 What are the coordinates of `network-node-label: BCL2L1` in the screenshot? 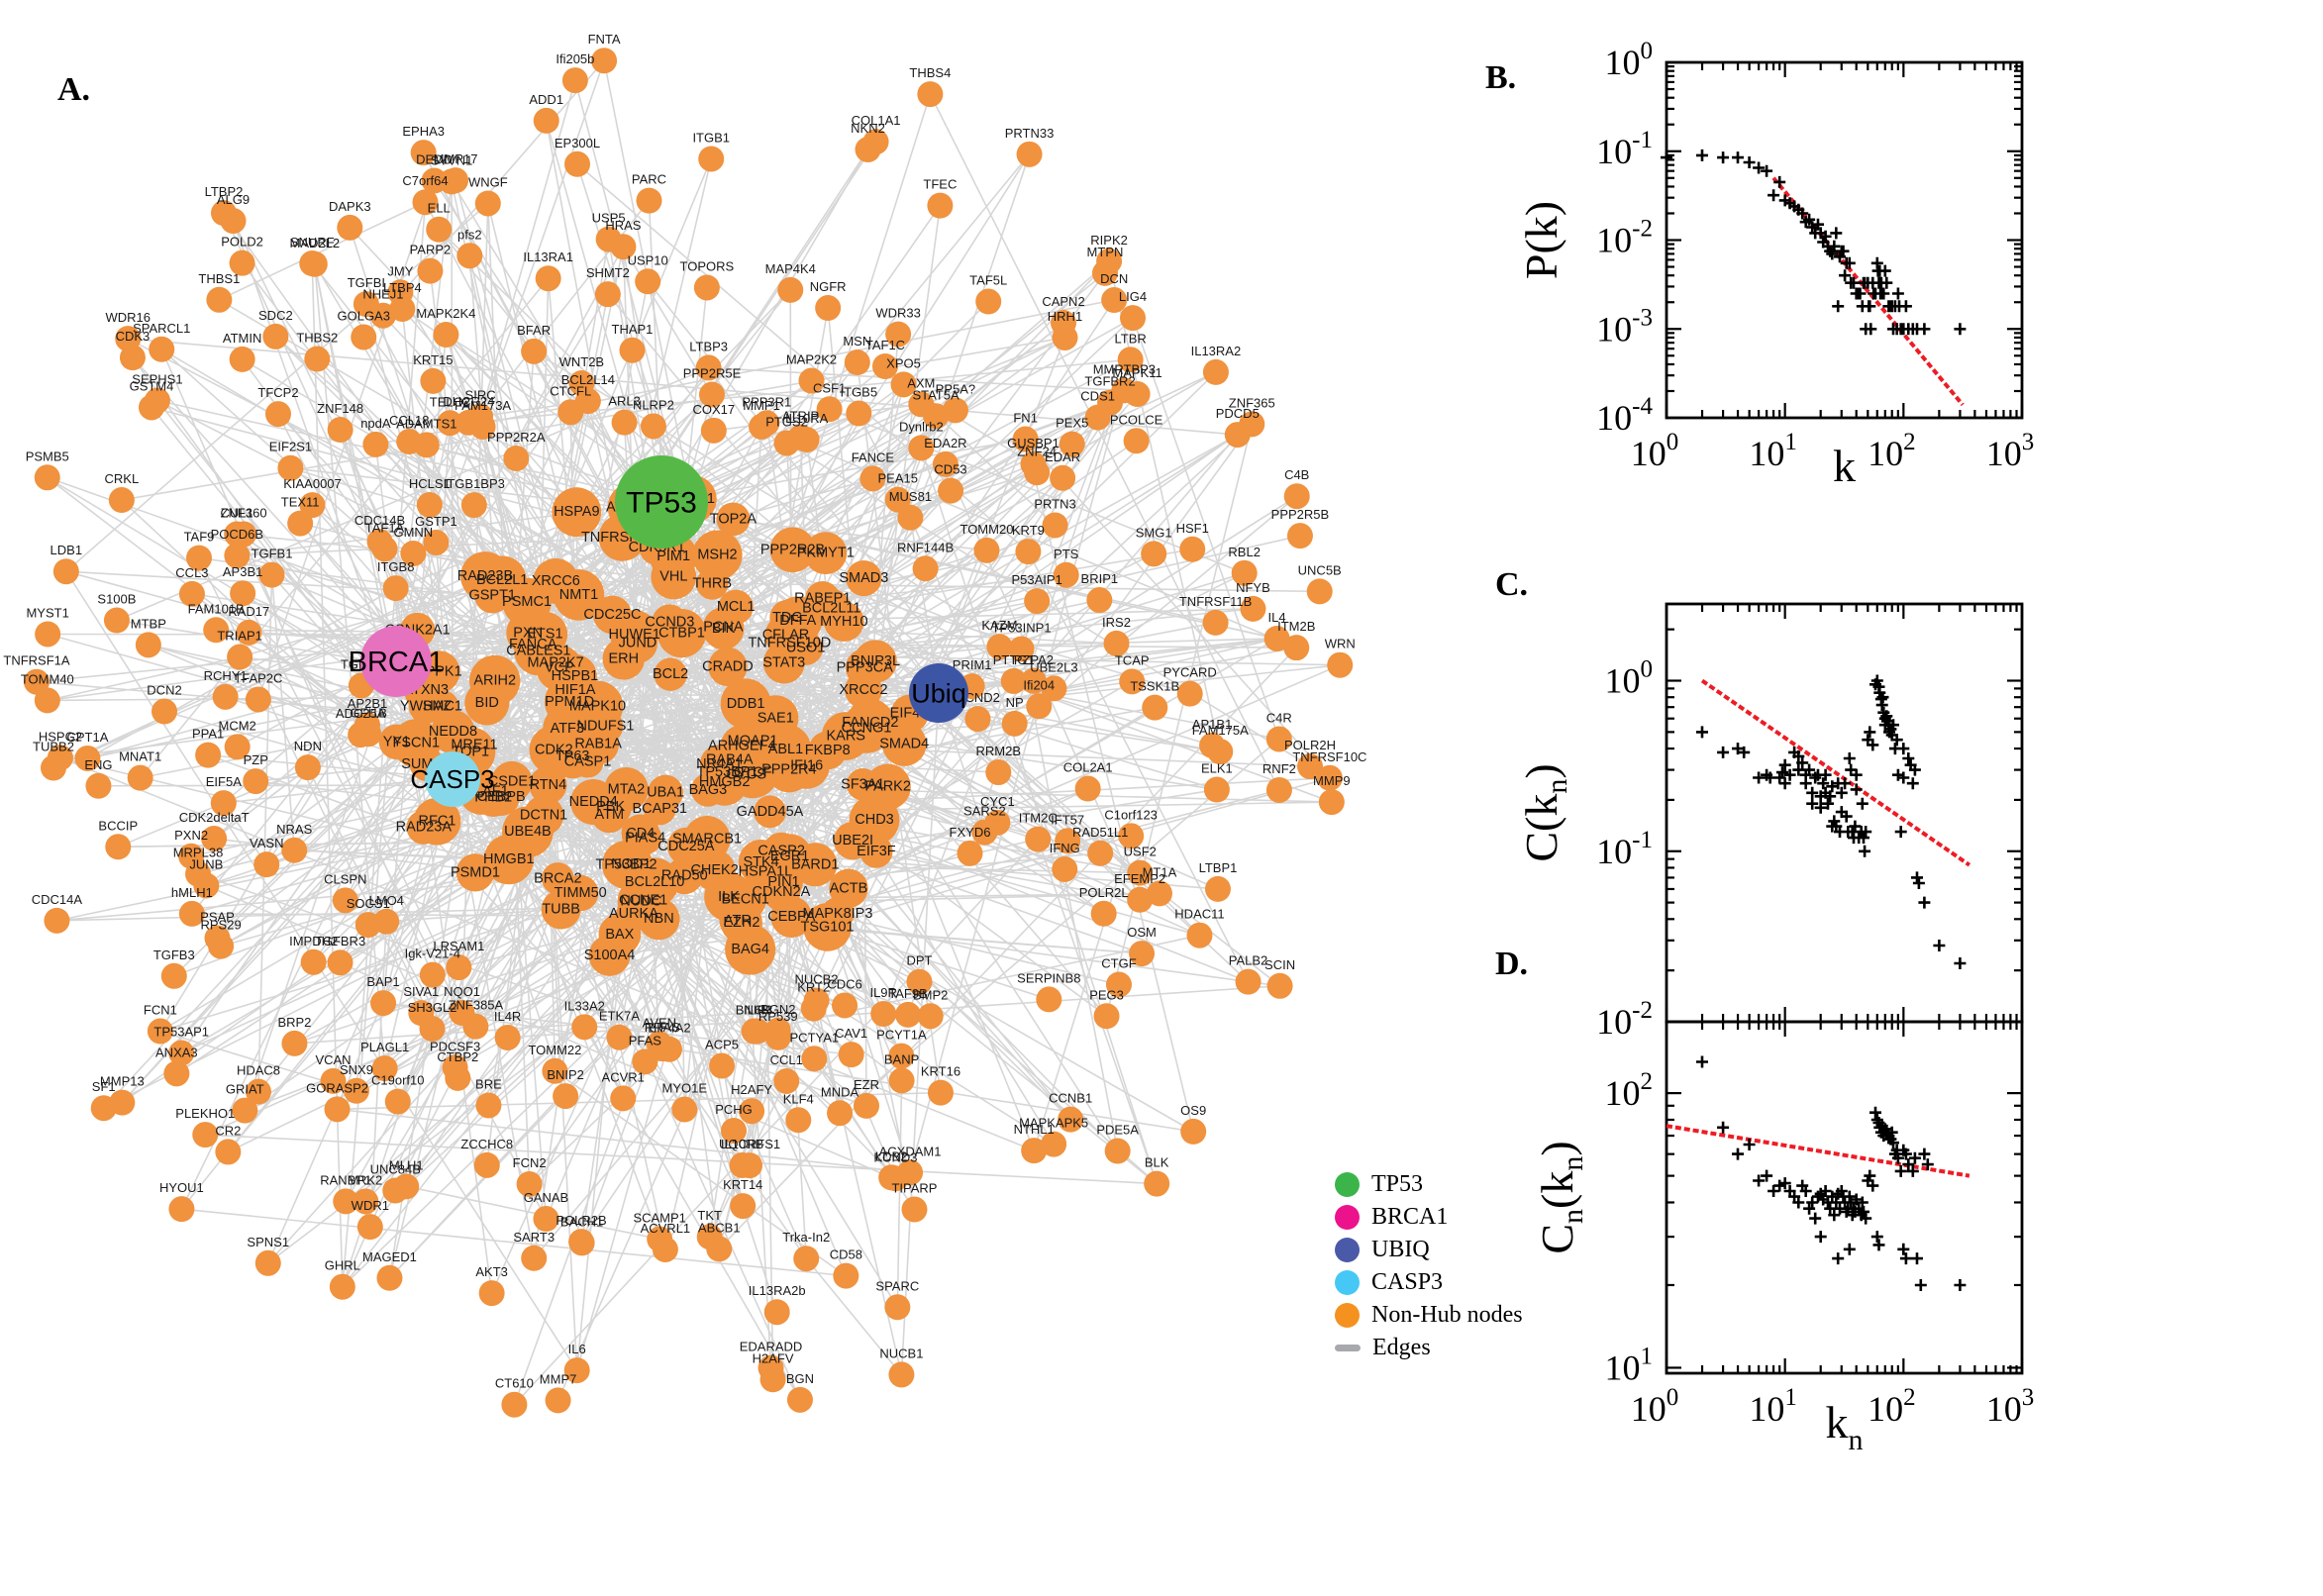 It's located at (502, 580).